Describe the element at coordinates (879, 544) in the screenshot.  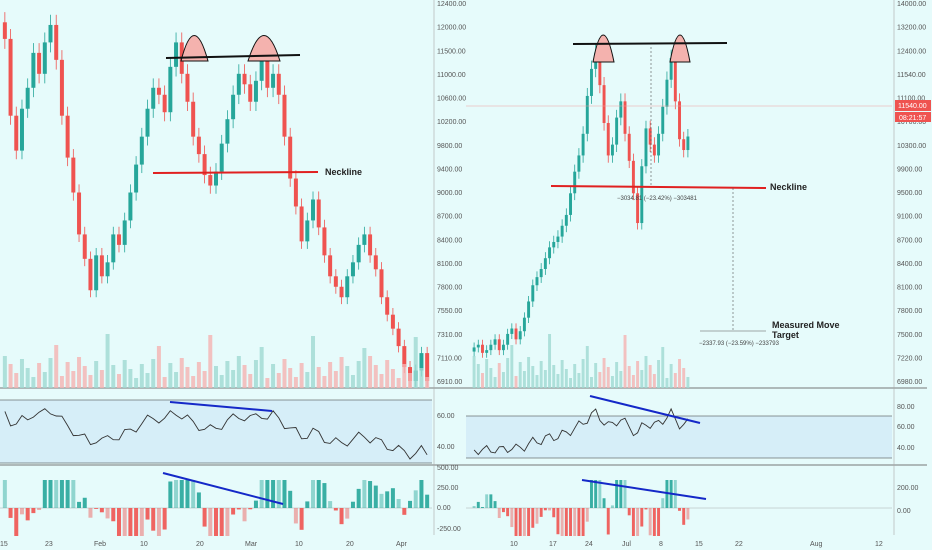
I see `right-time-tick: 12` at that location.